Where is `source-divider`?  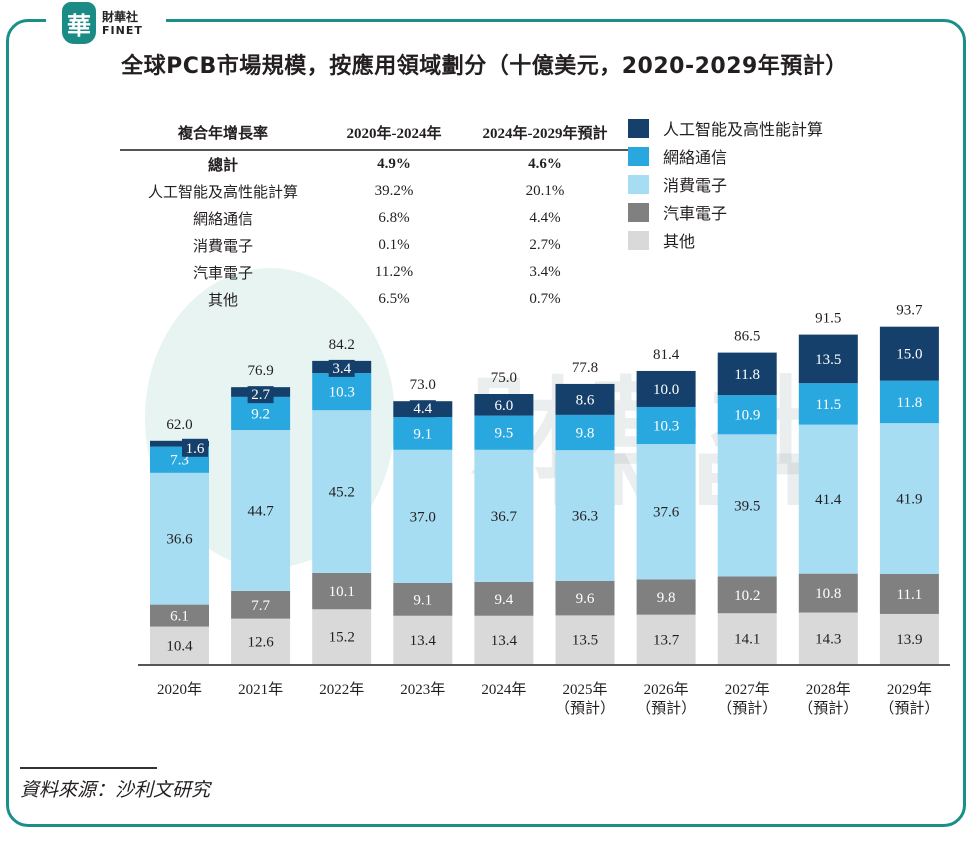
source-divider is located at coordinates (88, 768).